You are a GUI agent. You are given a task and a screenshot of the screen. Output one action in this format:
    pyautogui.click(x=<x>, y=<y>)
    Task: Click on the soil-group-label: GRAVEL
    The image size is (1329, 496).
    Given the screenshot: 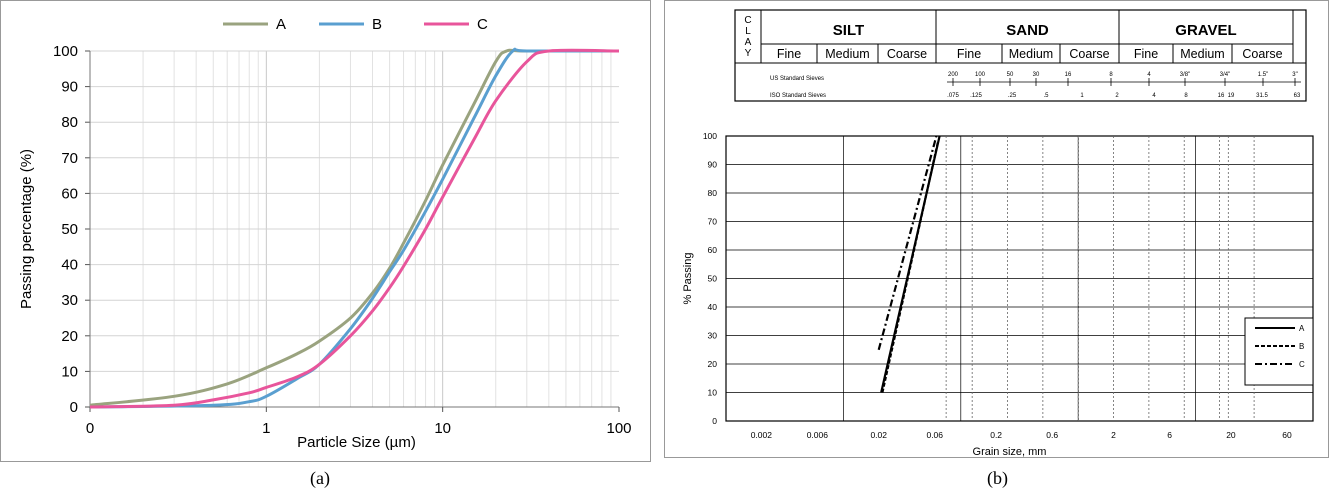 What is the action you would take?
    pyautogui.click(x=1205, y=30)
    